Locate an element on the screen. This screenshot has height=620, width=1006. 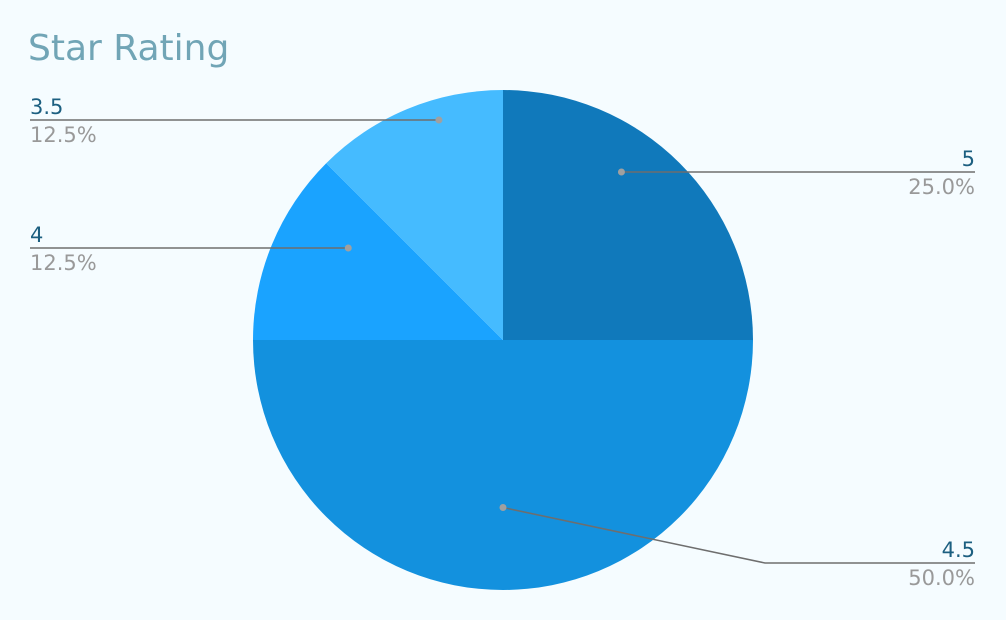
slice-label: 4.5 is located at coordinates (958, 550).